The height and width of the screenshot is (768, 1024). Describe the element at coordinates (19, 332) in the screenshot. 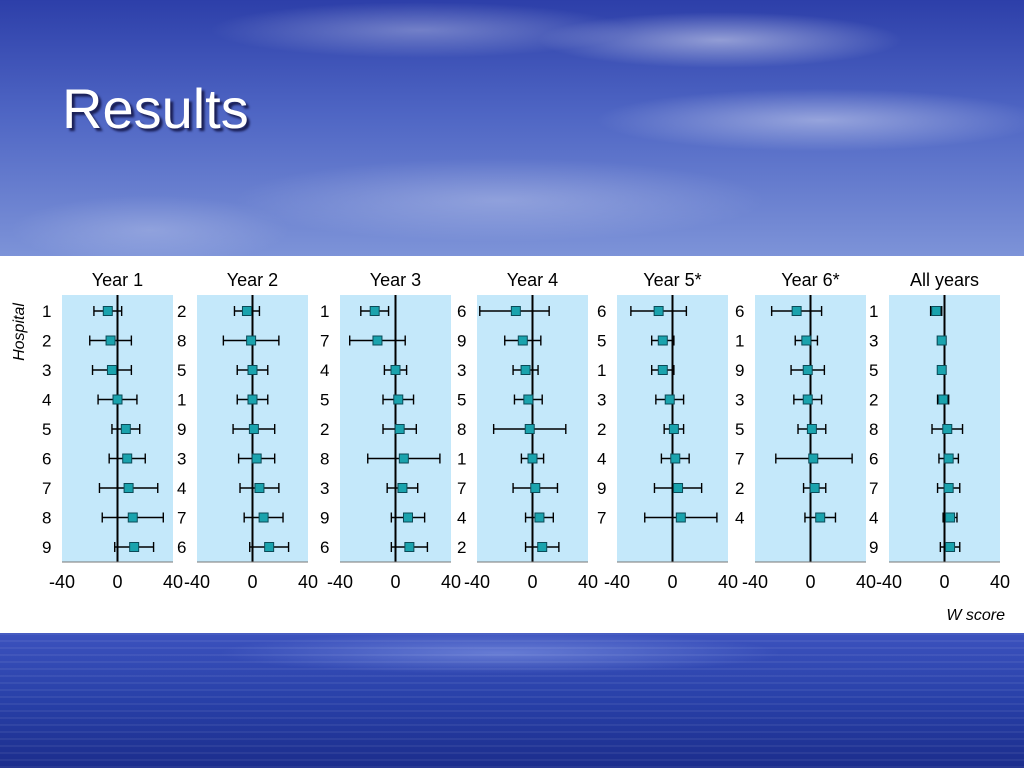

I see `y-axis-label: Hospital` at that location.